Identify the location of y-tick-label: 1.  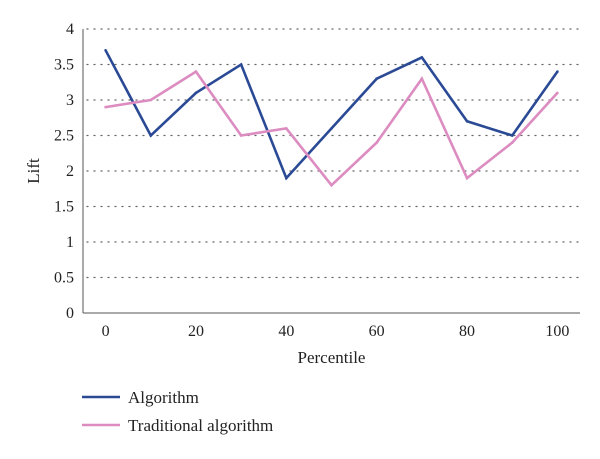
(70, 242).